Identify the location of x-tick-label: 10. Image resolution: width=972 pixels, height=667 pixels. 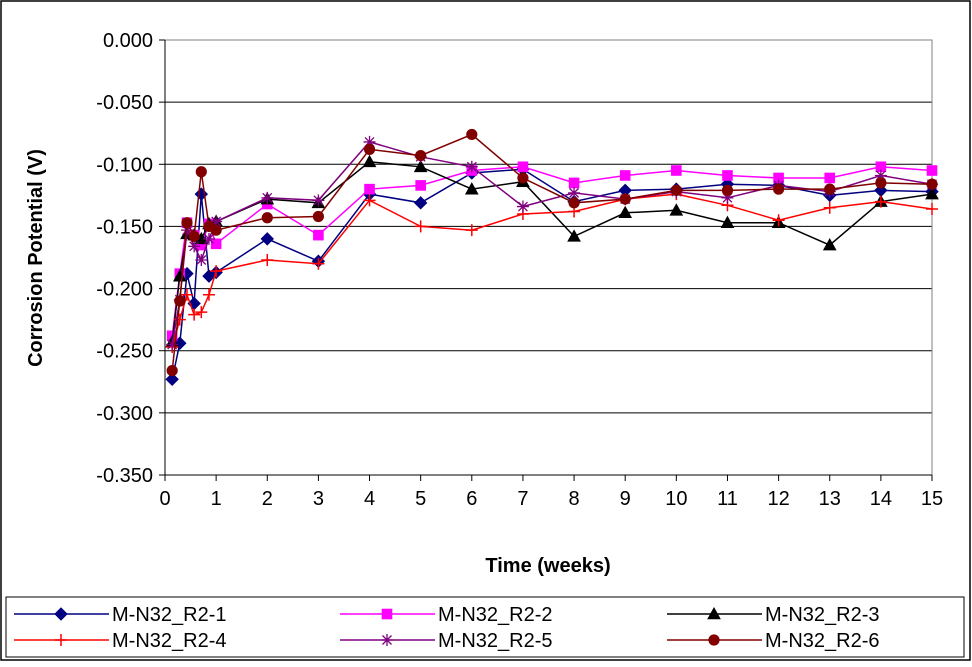
(676, 499).